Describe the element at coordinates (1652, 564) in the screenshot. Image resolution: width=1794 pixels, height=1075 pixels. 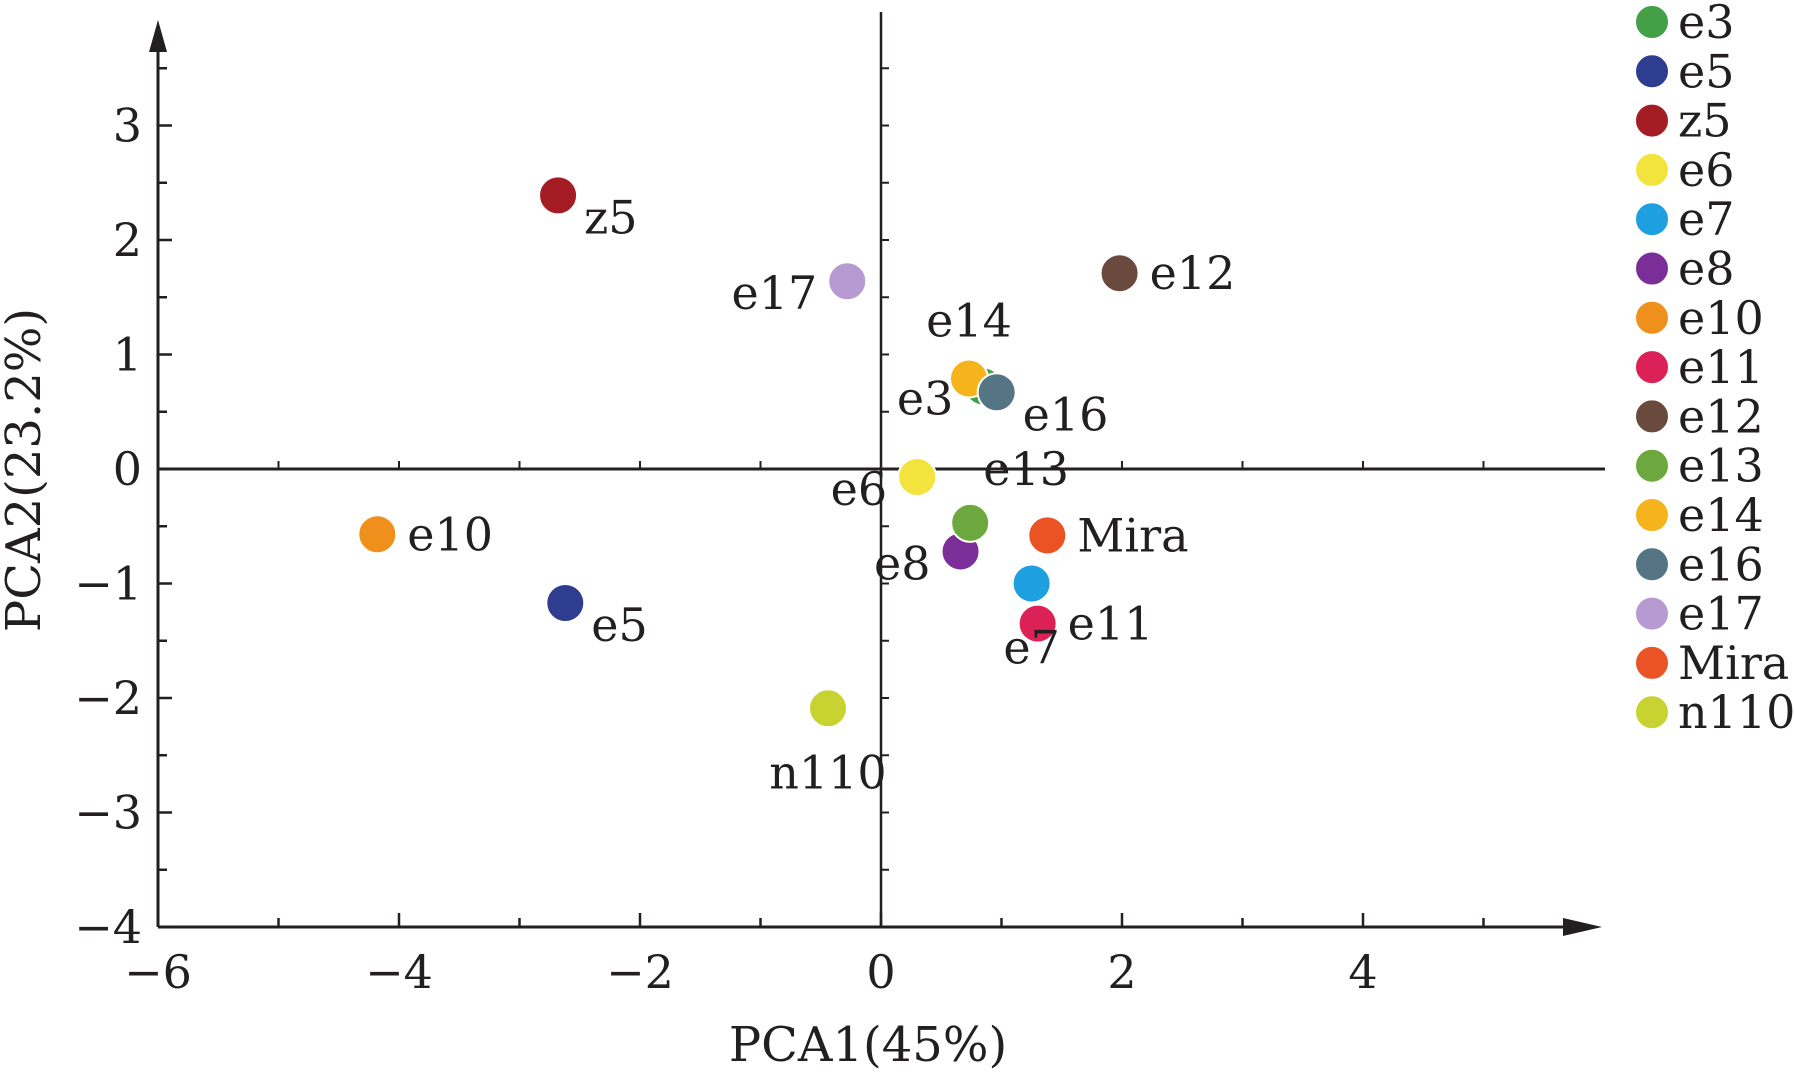
I see `legend-marker-e16` at that location.